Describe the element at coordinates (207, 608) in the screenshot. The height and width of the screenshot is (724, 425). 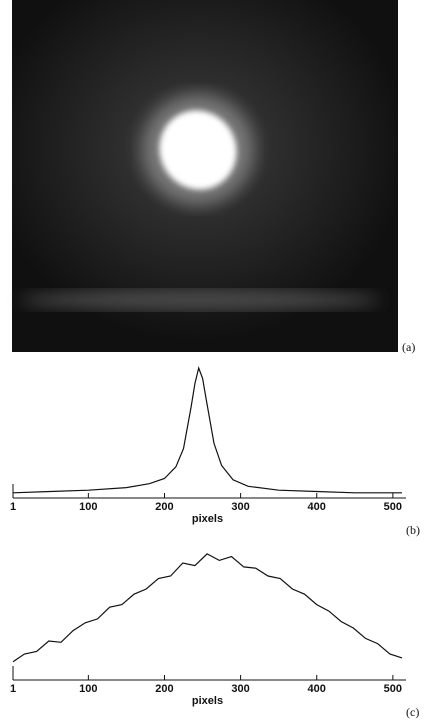
I see `data-line` at that location.